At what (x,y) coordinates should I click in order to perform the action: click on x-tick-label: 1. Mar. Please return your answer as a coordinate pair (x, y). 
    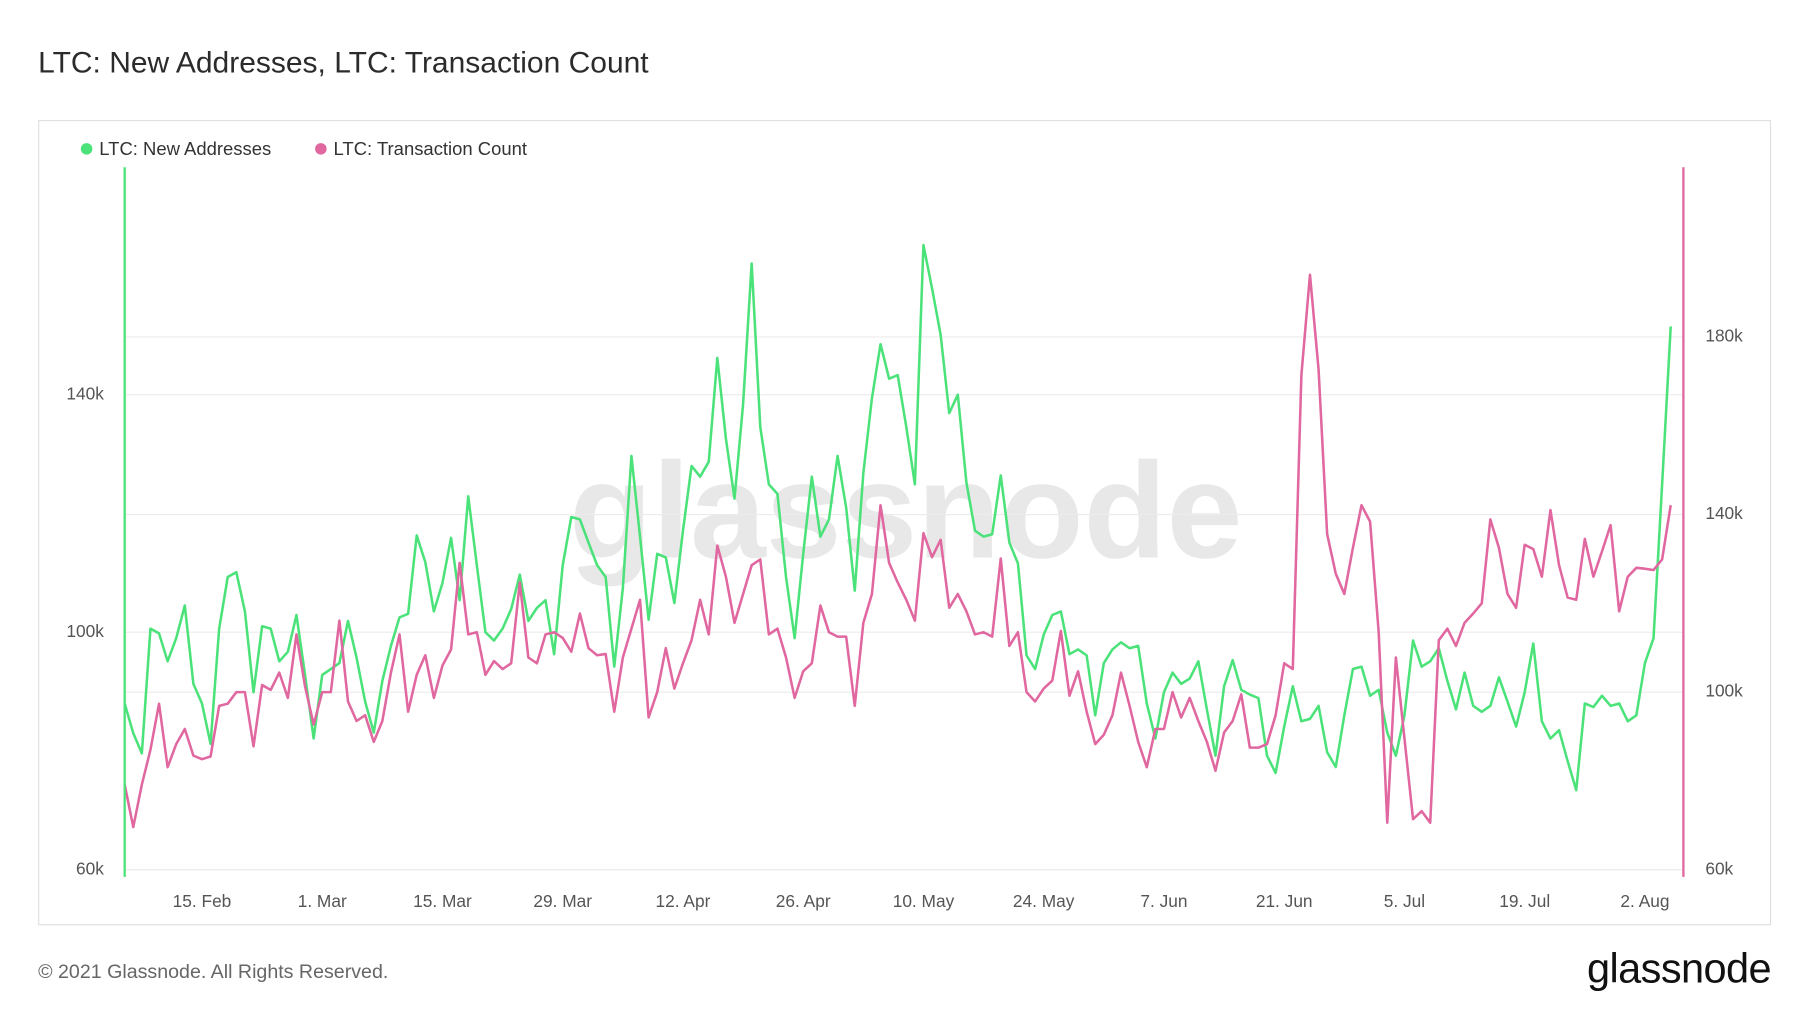
    Looking at the image, I should click on (322, 901).